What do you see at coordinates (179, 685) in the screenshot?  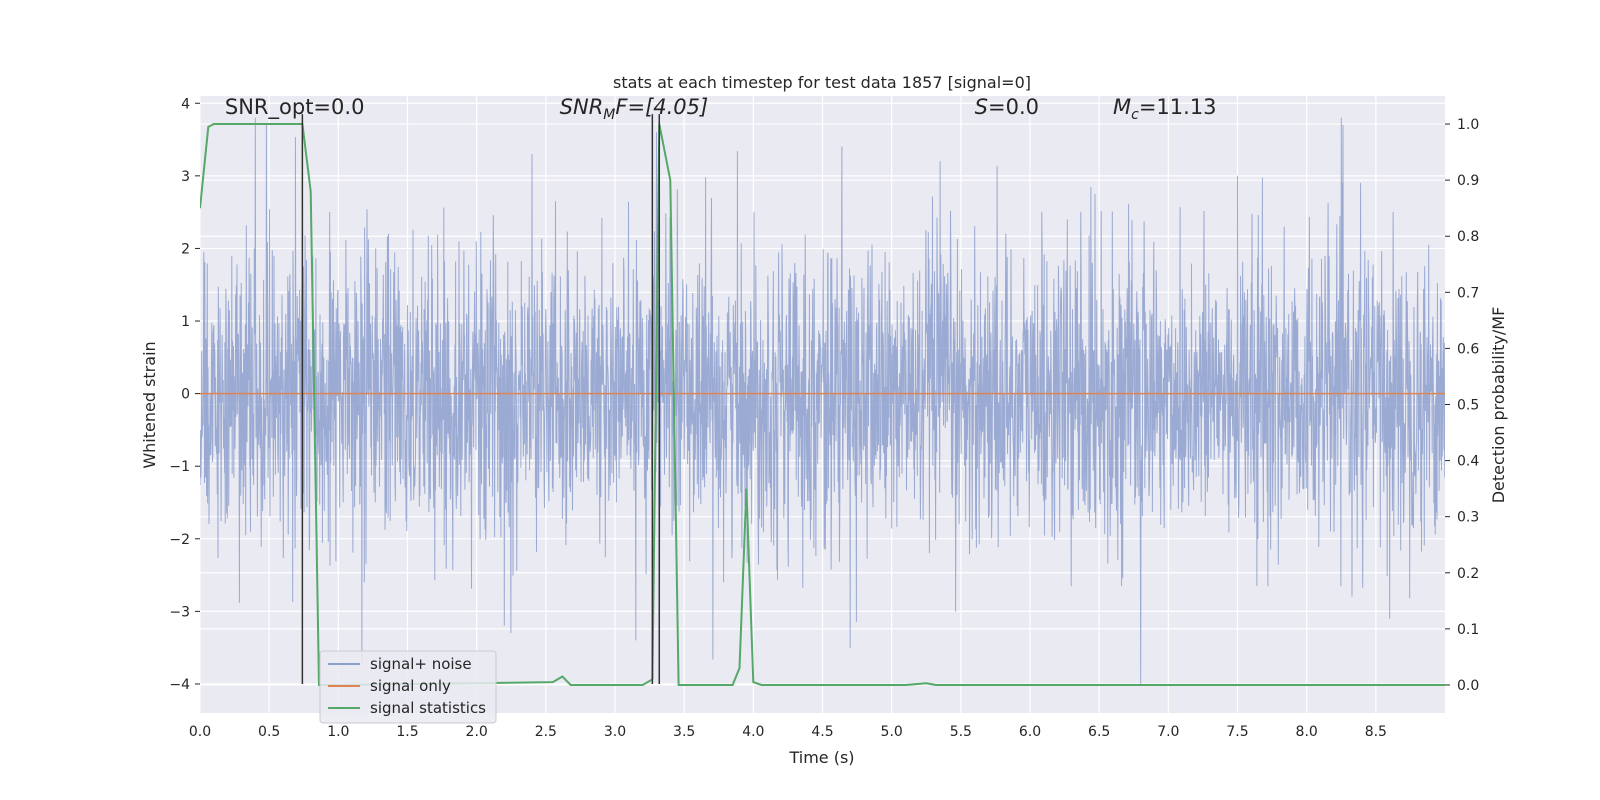 I see `y-tick-label-left: −4` at bounding box center [179, 685].